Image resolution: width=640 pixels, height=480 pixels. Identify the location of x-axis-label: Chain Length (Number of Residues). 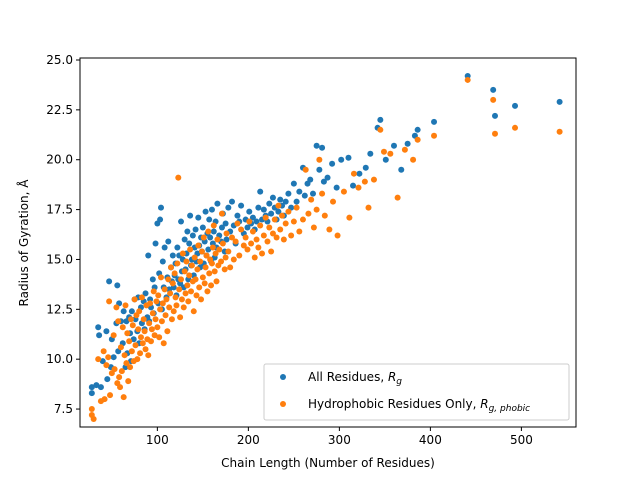
(328, 463).